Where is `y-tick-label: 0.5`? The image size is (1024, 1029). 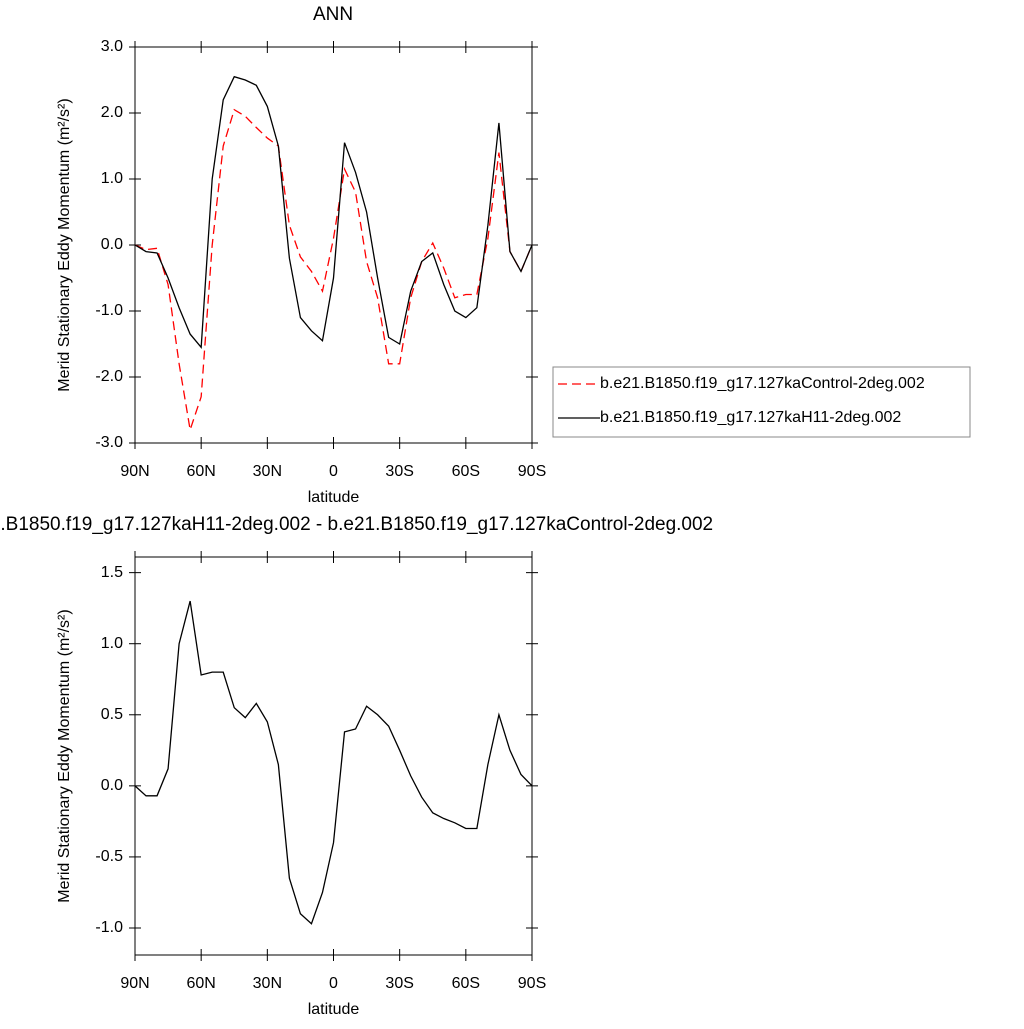
y-tick-label: 0.5 is located at coordinates (112, 714).